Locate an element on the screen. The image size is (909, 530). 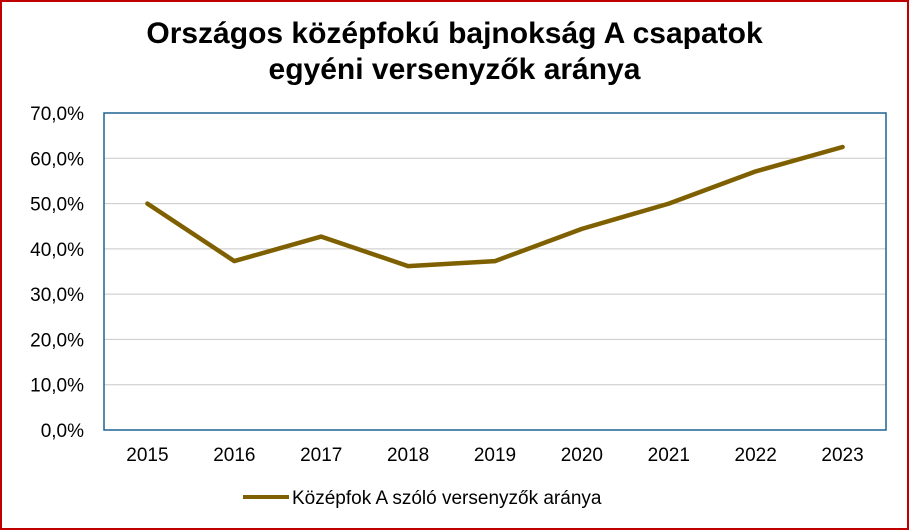
x-tick-label: 2021 is located at coordinates (669, 455).